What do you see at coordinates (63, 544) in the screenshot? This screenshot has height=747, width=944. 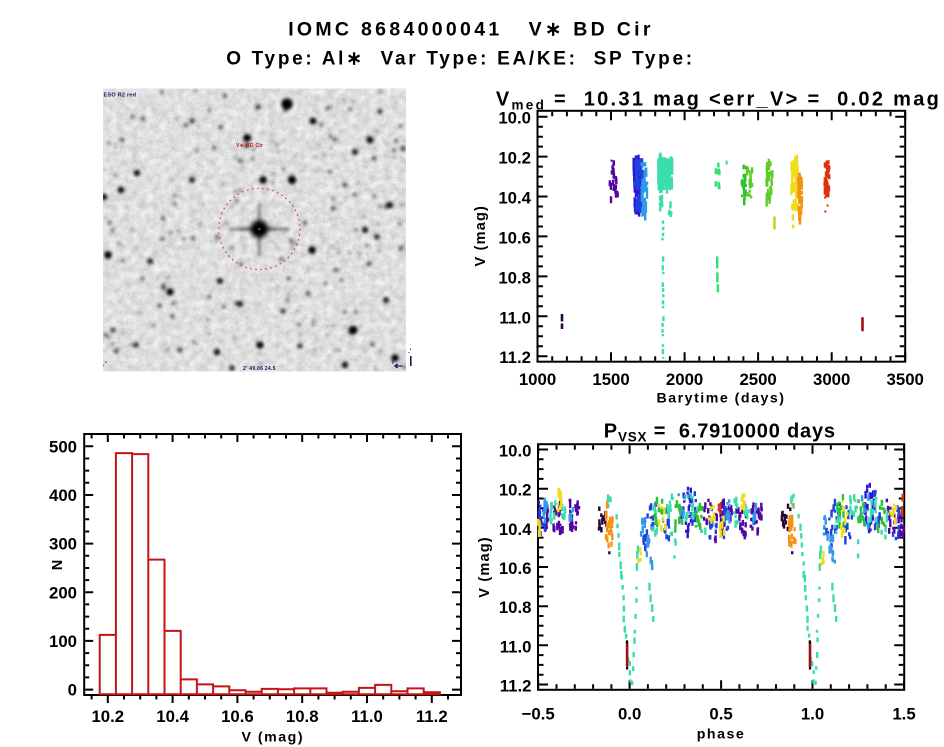 I see `svg-text: 300` at bounding box center [63, 544].